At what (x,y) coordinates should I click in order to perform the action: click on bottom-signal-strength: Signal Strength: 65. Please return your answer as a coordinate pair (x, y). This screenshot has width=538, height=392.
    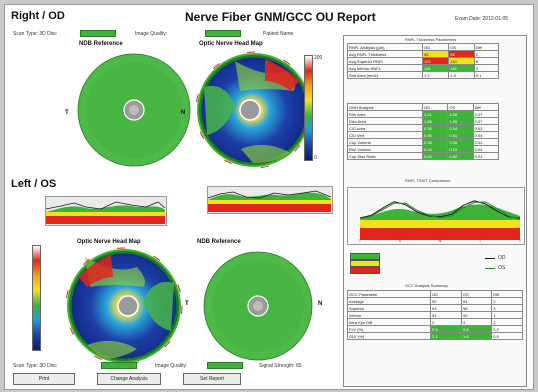
    Looking at the image, I should click on (280, 366).